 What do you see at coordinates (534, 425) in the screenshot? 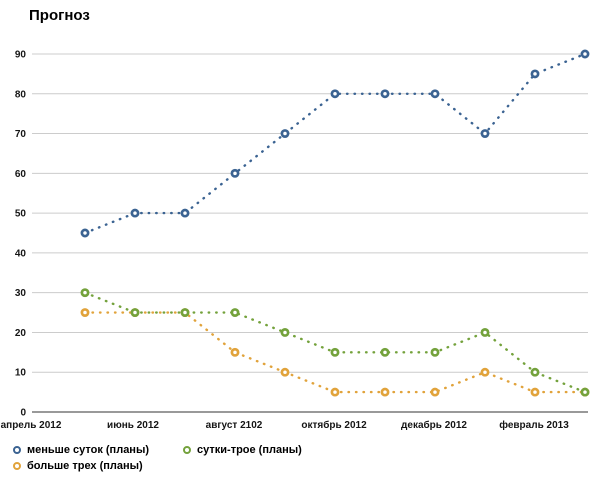
I see `x-axis-label: февраль 2013` at bounding box center [534, 425].